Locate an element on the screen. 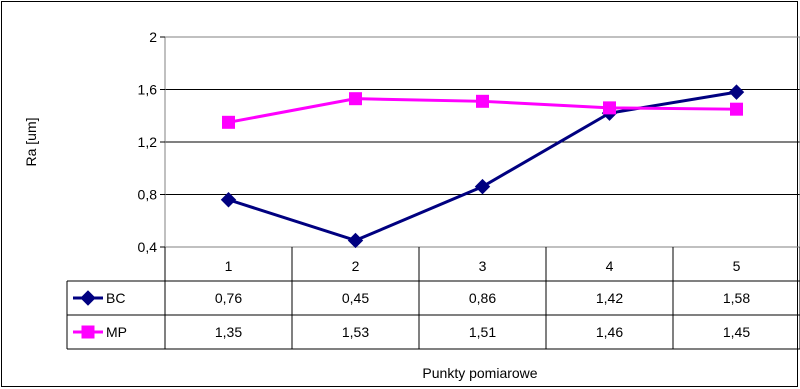 Image resolution: width=800 pixels, height=389 pixels. table-cell-value: 1,42 is located at coordinates (609, 298).